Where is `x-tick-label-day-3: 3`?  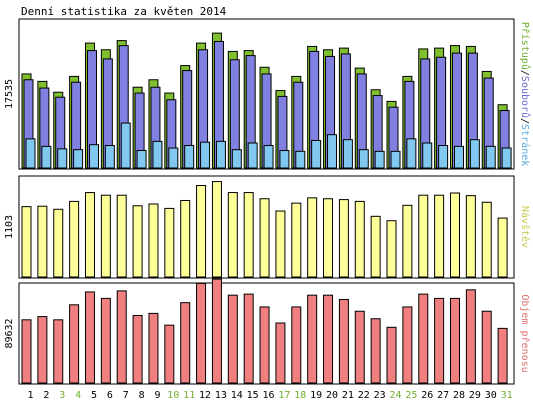
x-tick-label-day-3: 3 is located at coordinates (62, 395).